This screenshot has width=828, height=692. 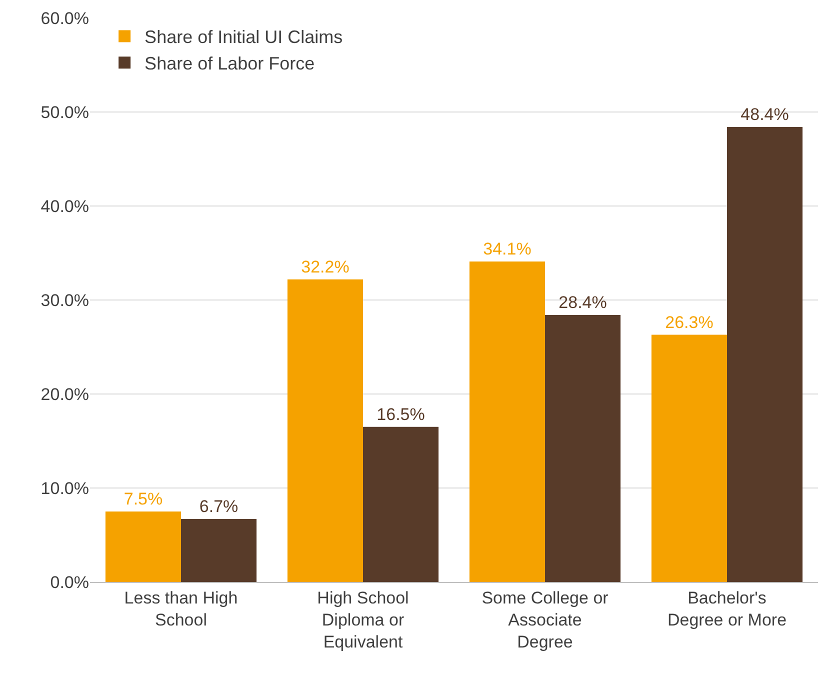 What do you see at coordinates (582, 302) in the screenshot?
I see `data-label: 28.4%` at bounding box center [582, 302].